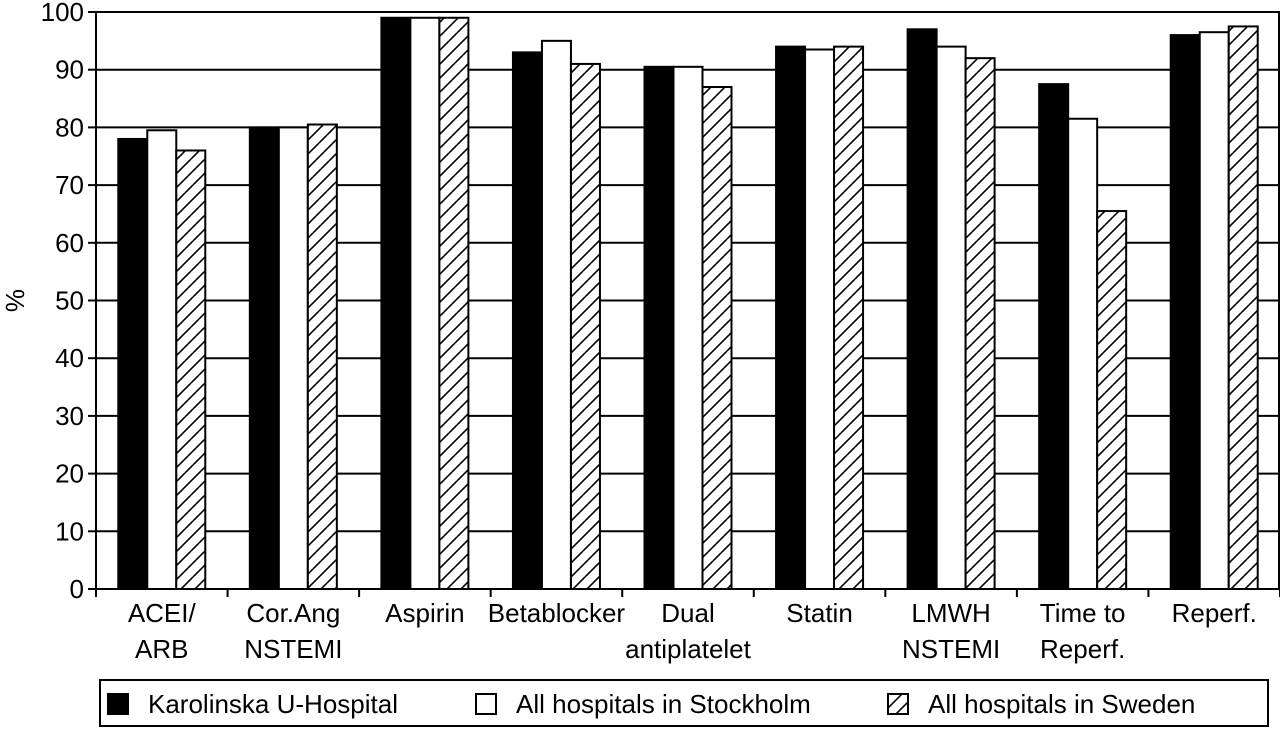  I want to click on x-category-label: Time to, so click(1083, 613).